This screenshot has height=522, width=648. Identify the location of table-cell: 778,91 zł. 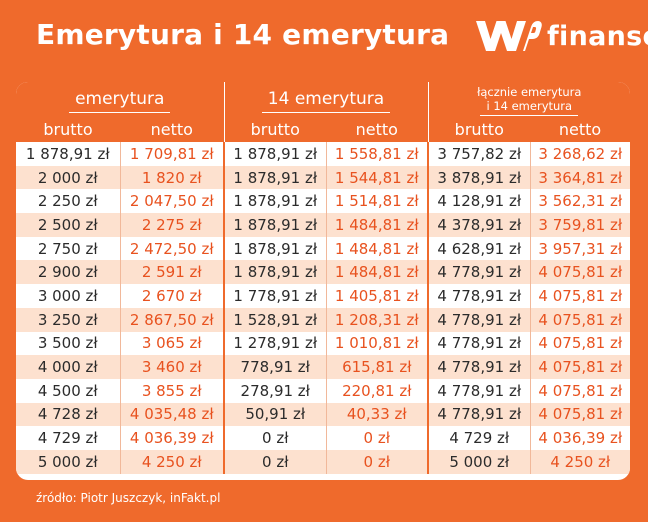
(274, 367).